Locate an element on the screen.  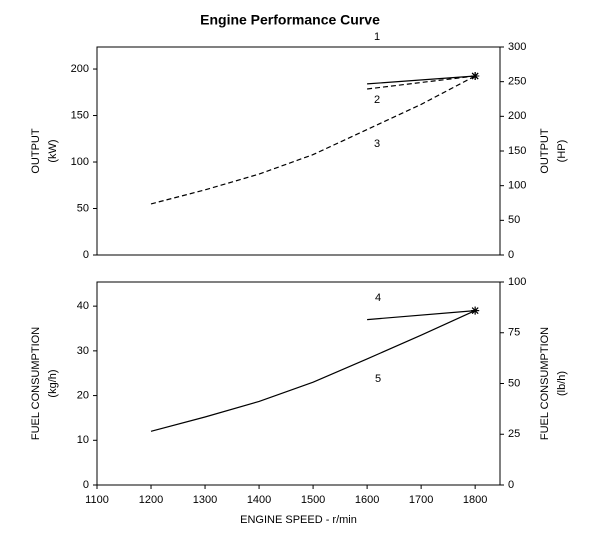
y-tick-label: 150 is located at coordinates (80, 115).